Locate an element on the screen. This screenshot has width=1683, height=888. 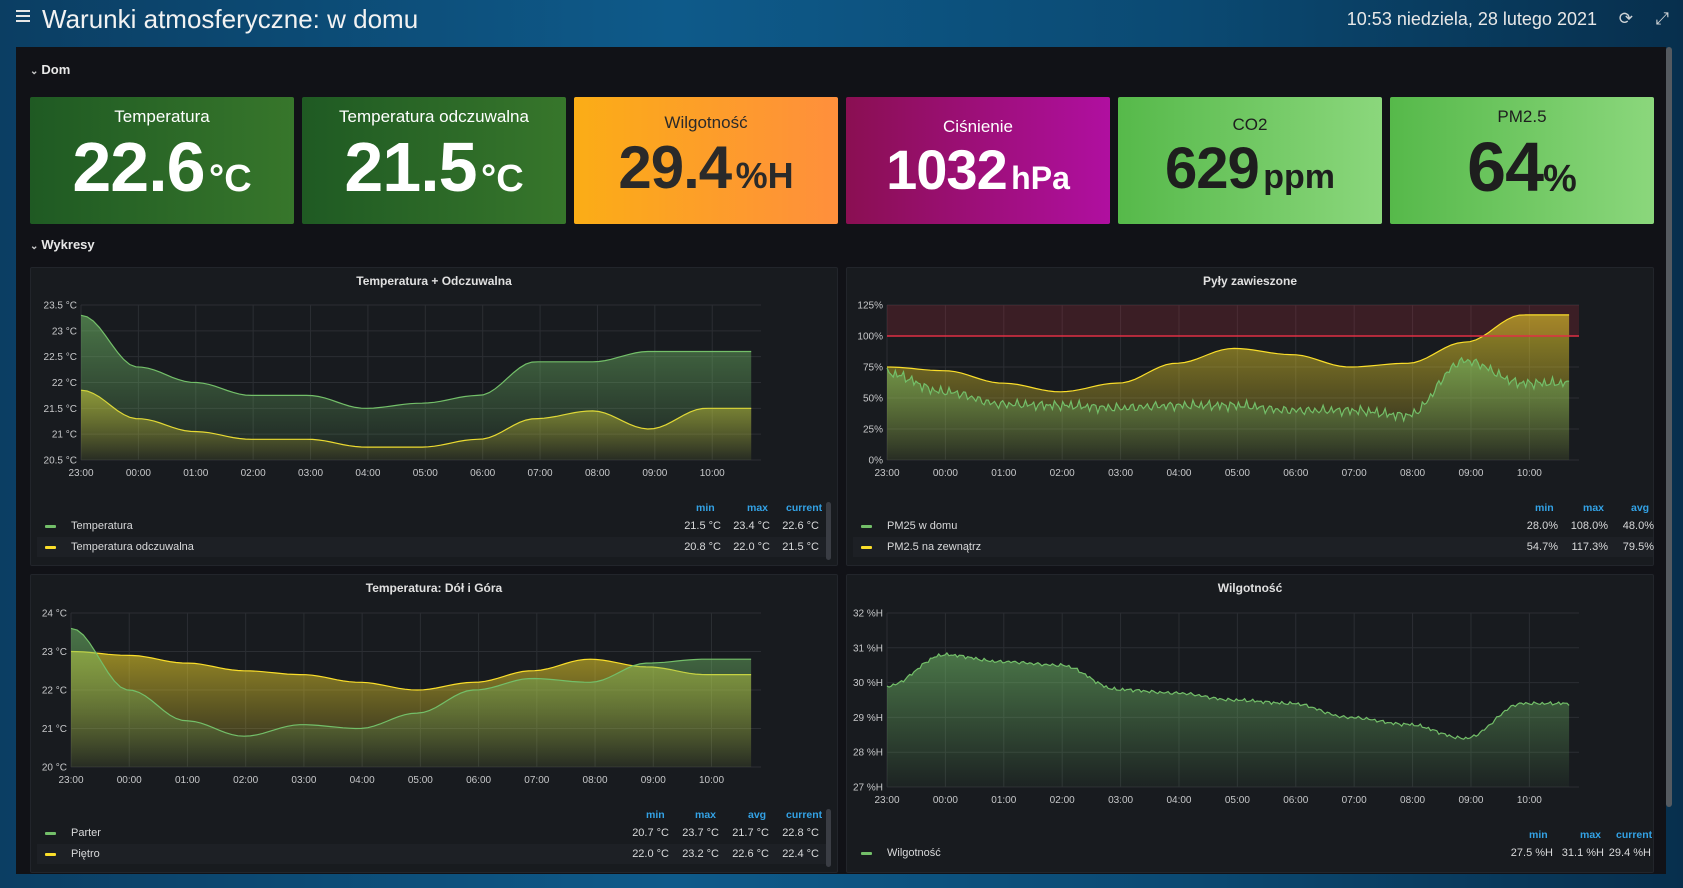
stat-temperatura-odczuwalna: Temperatura odczuwalna 21.5 °C is located at coordinates (434, 160).